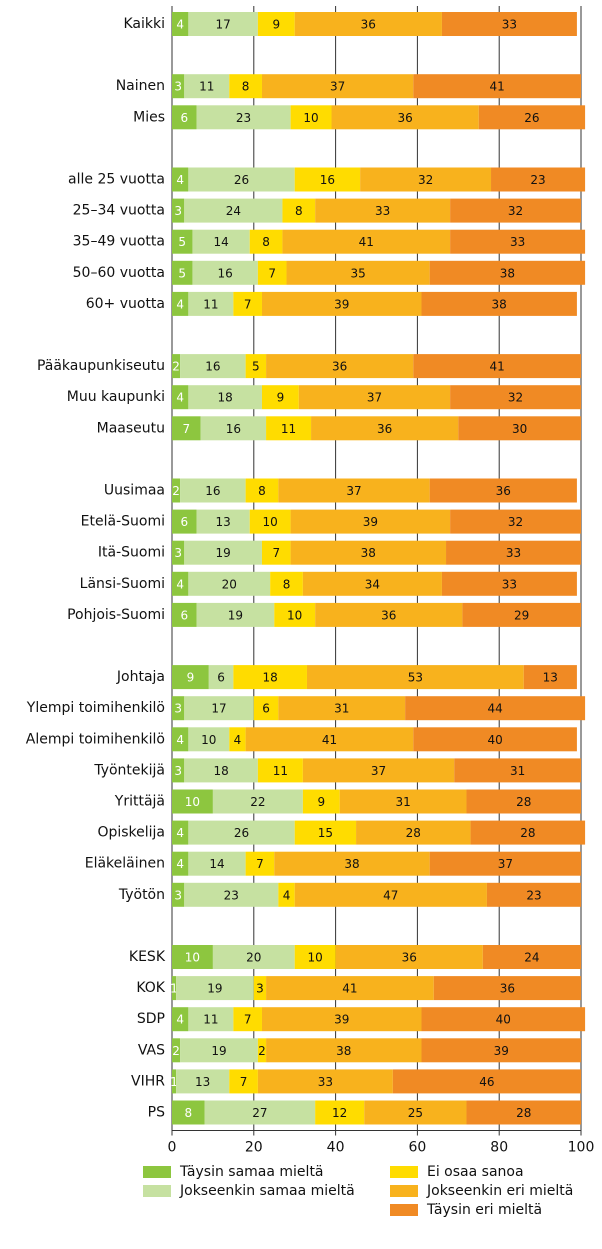 Image resolution: width=602 pixels, height=1249 pixels. What do you see at coordinates (176, 1051) in the screenshot?
I see `value-label: 2` at bounding box center [176, 1051].